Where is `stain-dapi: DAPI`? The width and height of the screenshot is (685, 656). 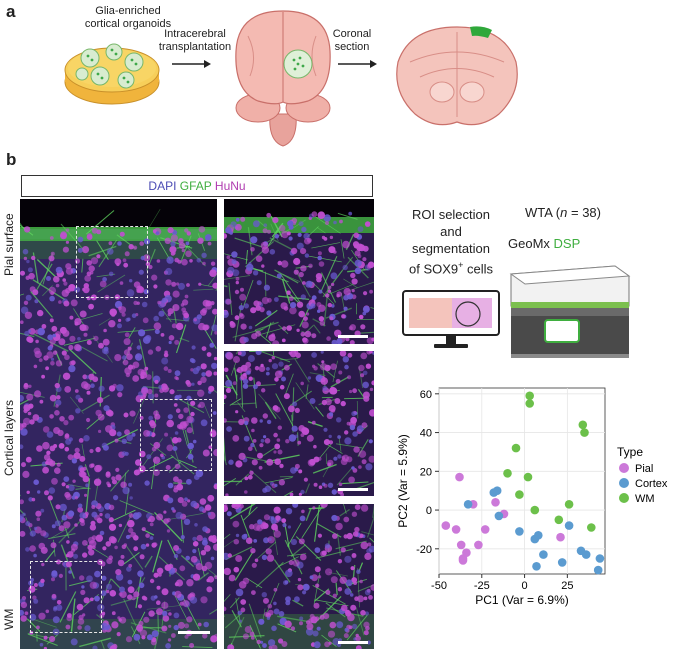 stain-dapi: DAPI is located at coordinates (162, 186).